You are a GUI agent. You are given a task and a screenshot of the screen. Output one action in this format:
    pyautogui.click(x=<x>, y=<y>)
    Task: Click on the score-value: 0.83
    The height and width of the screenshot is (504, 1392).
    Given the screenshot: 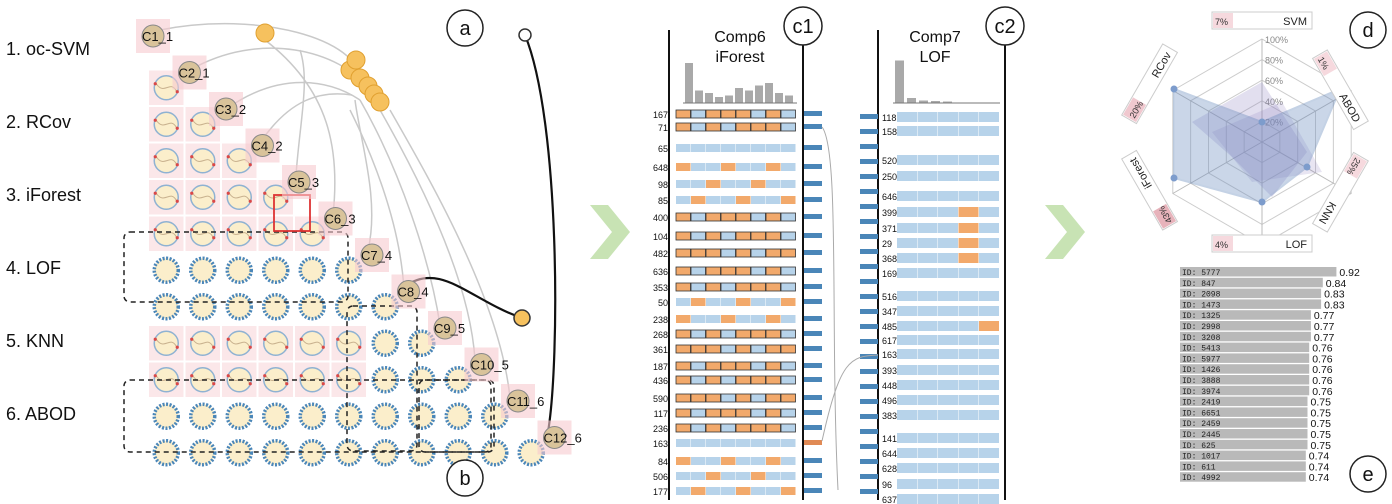 What is the action you would take?
    pyautogui.click(x=1334, y=305)
    